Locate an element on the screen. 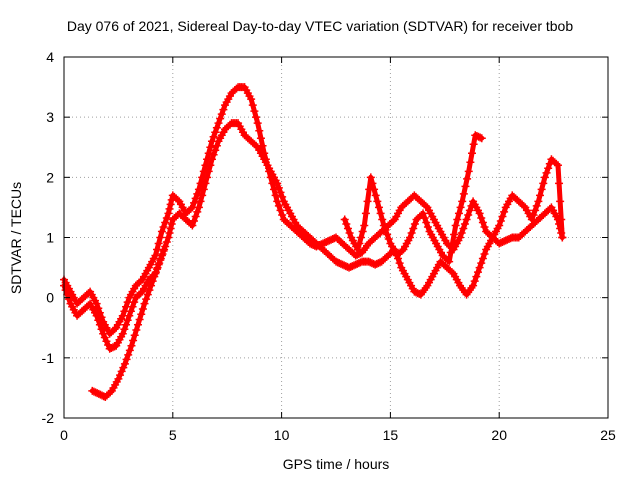 The image size is (640, 480). x-tick-label: 10 is located at coordinates (282, 435).